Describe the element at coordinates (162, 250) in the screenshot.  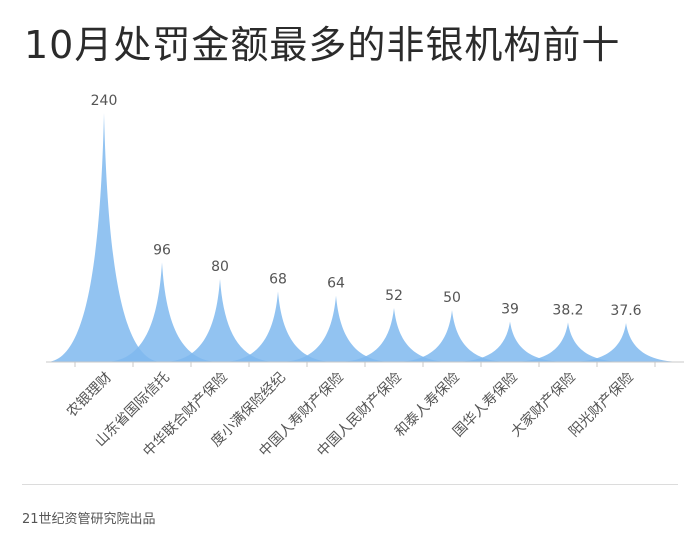
I see `value-label-1: 96` at that location.